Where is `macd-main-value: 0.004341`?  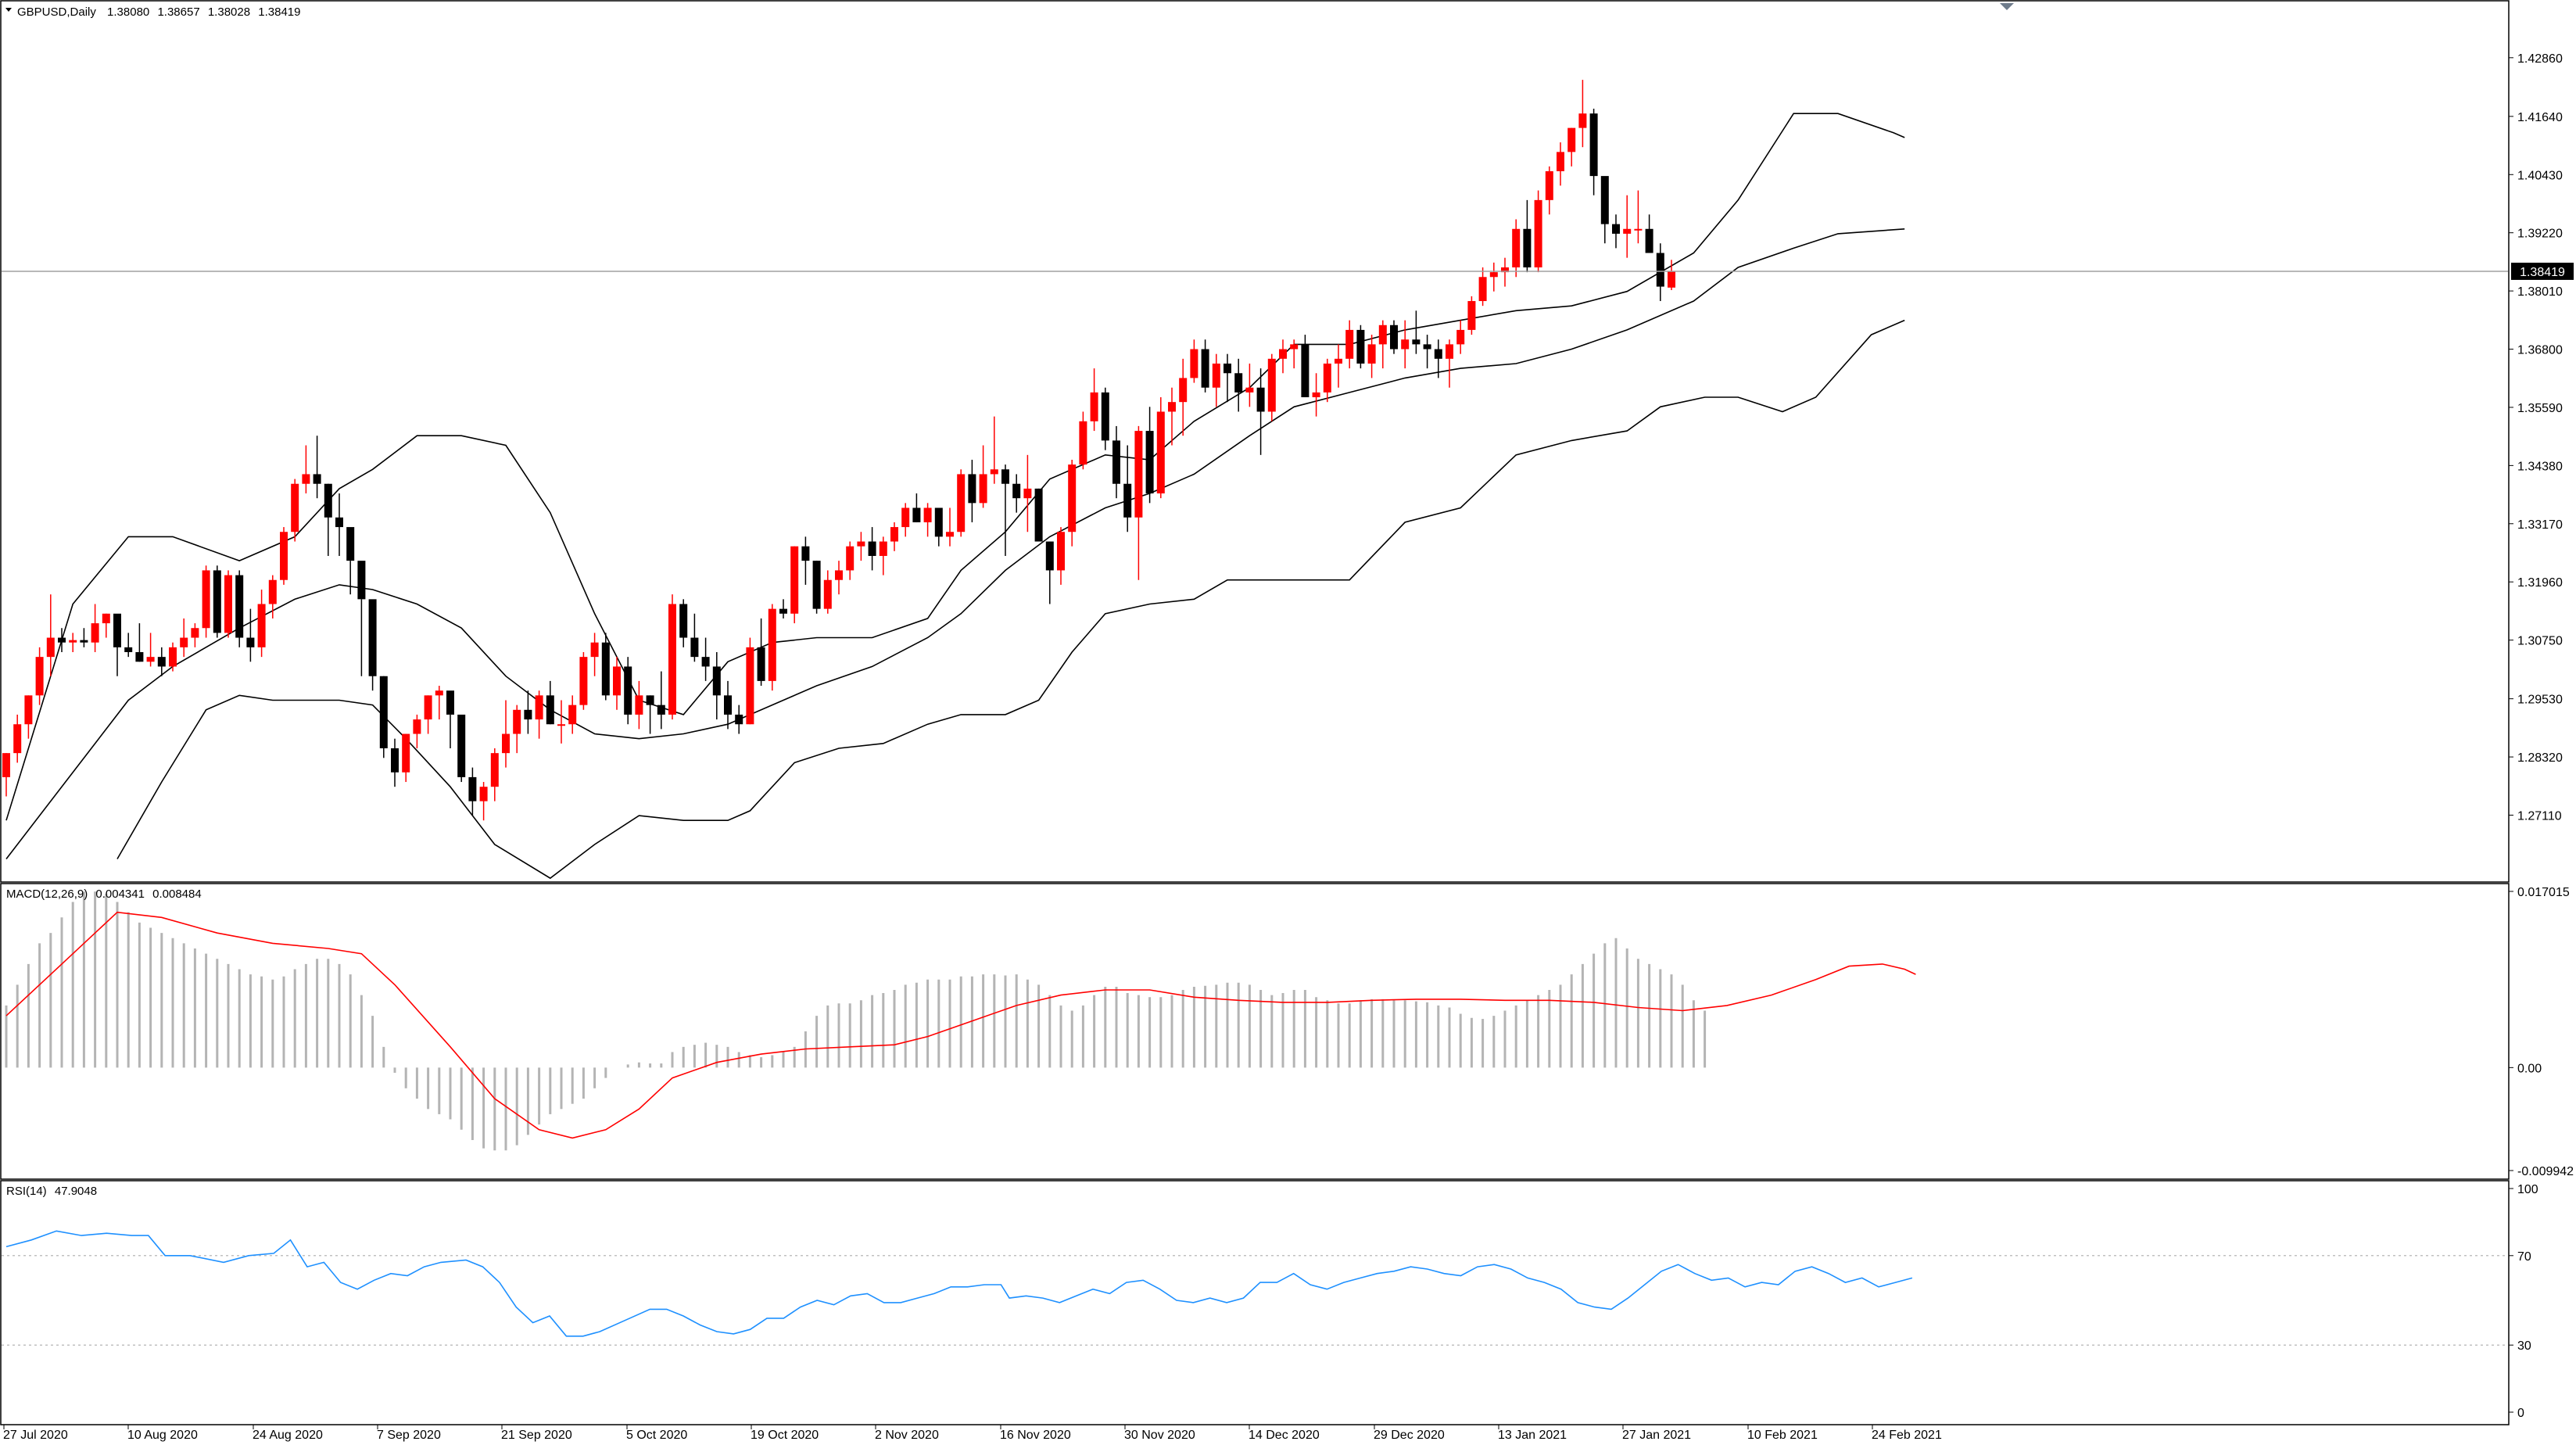
macd-main-value: 0.004341 is located at coordinates (120, 894).